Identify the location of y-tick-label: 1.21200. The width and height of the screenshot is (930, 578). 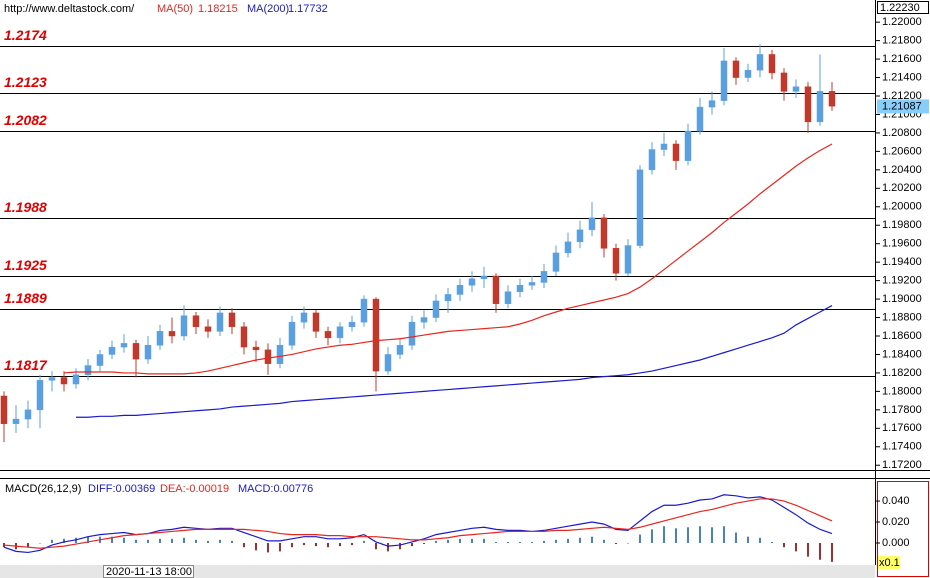
(902, 96).